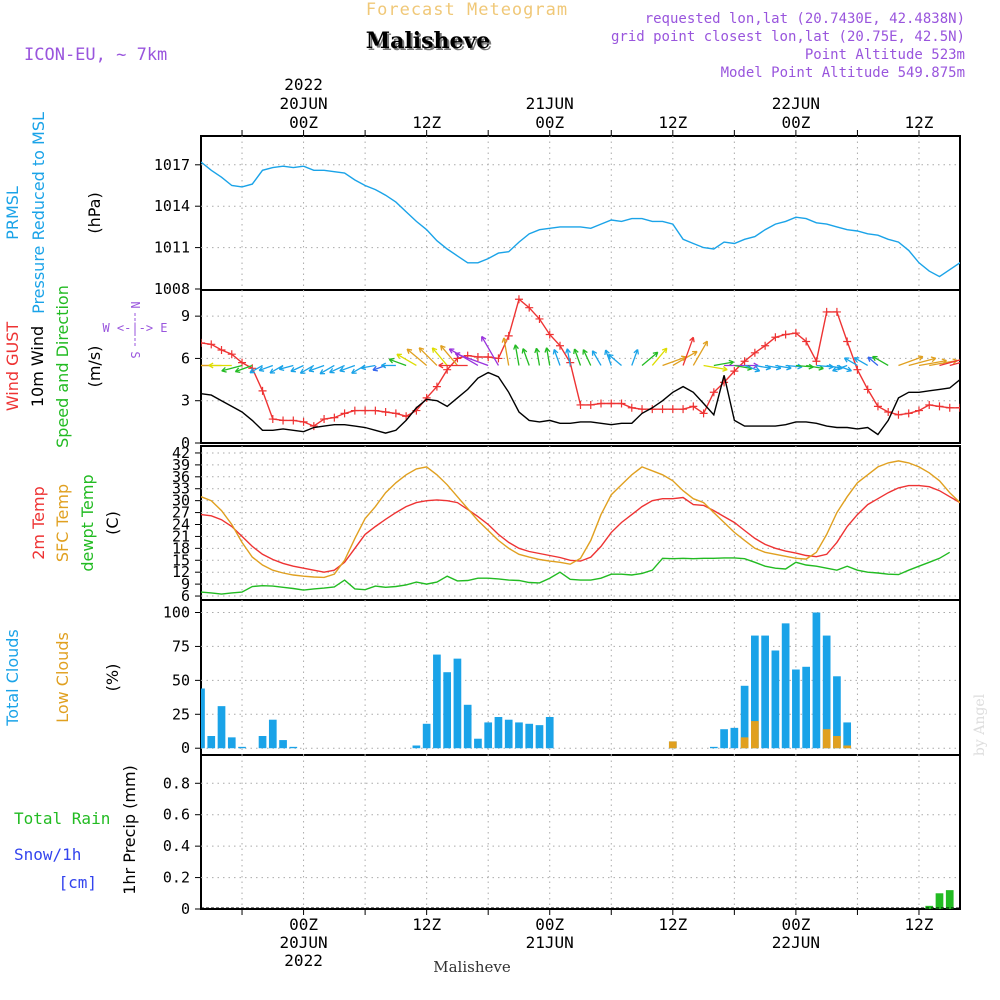 This screenshot has width=1000, height=1000. I want to click on axis-label-precip: 1hr Precip (mm), so click(129, 830).